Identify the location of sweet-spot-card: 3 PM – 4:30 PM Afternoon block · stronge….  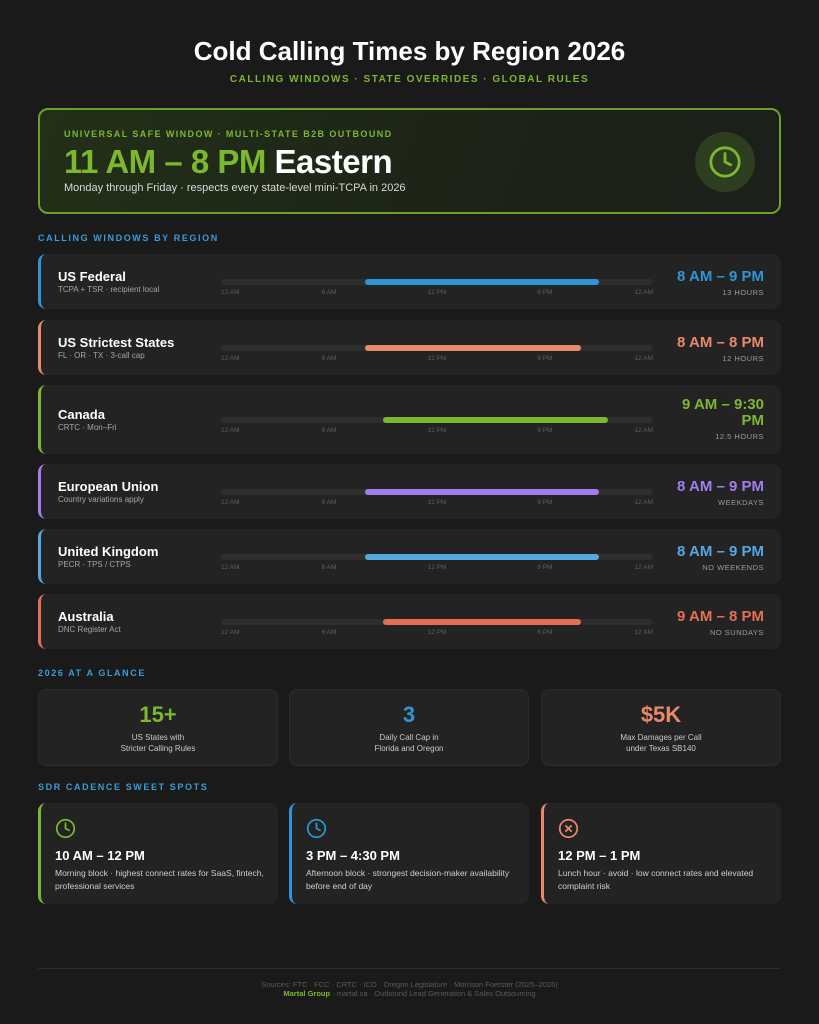
(409, 853).